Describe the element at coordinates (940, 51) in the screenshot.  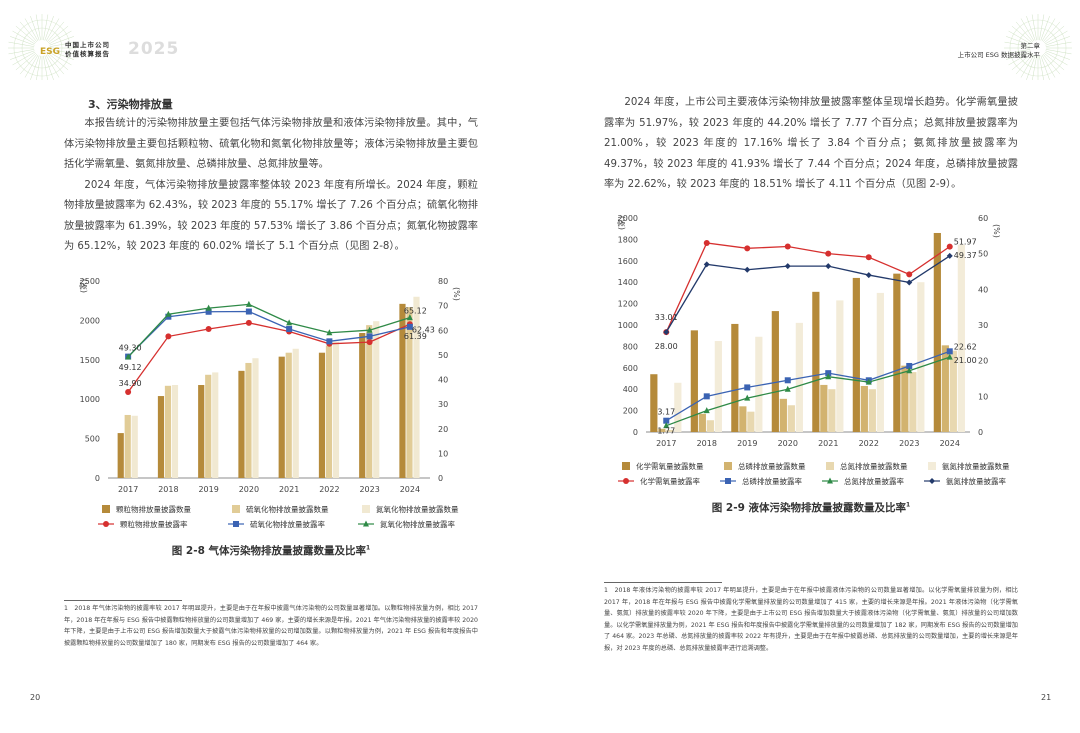
I see `chapter-header: 第二章 上市公司 ESG 数据披露水平` at that location.